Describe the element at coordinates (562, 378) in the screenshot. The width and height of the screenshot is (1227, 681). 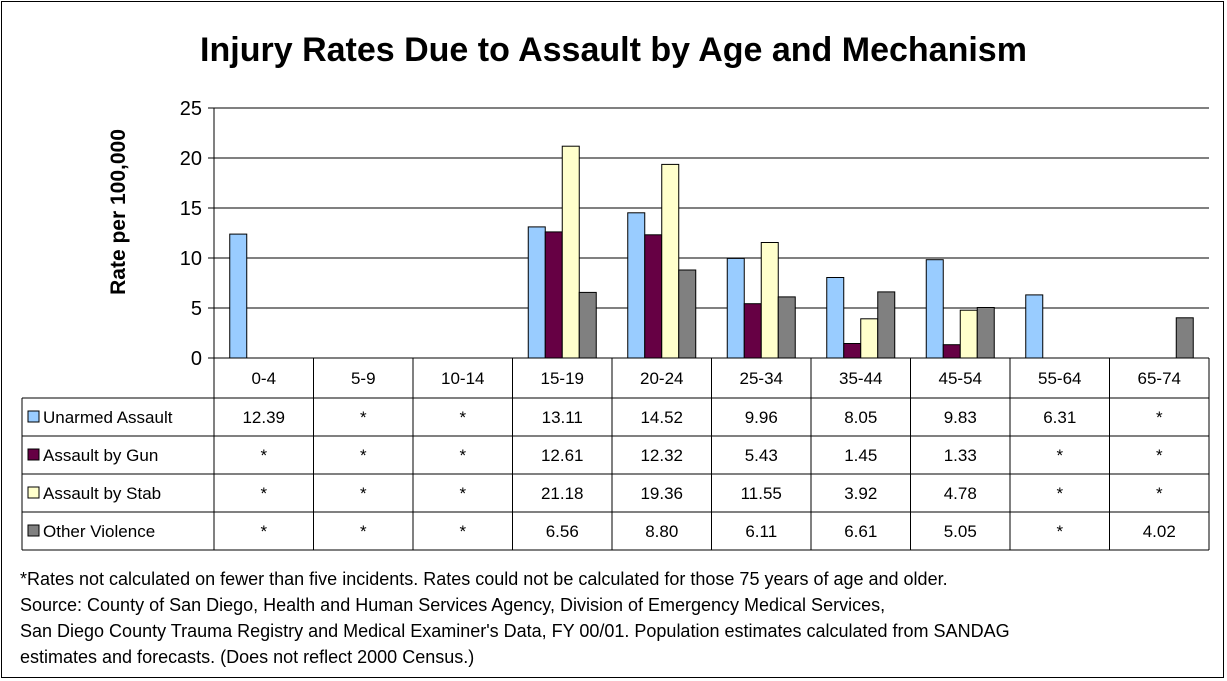
I see `x-category-label: 15-19` at that location.